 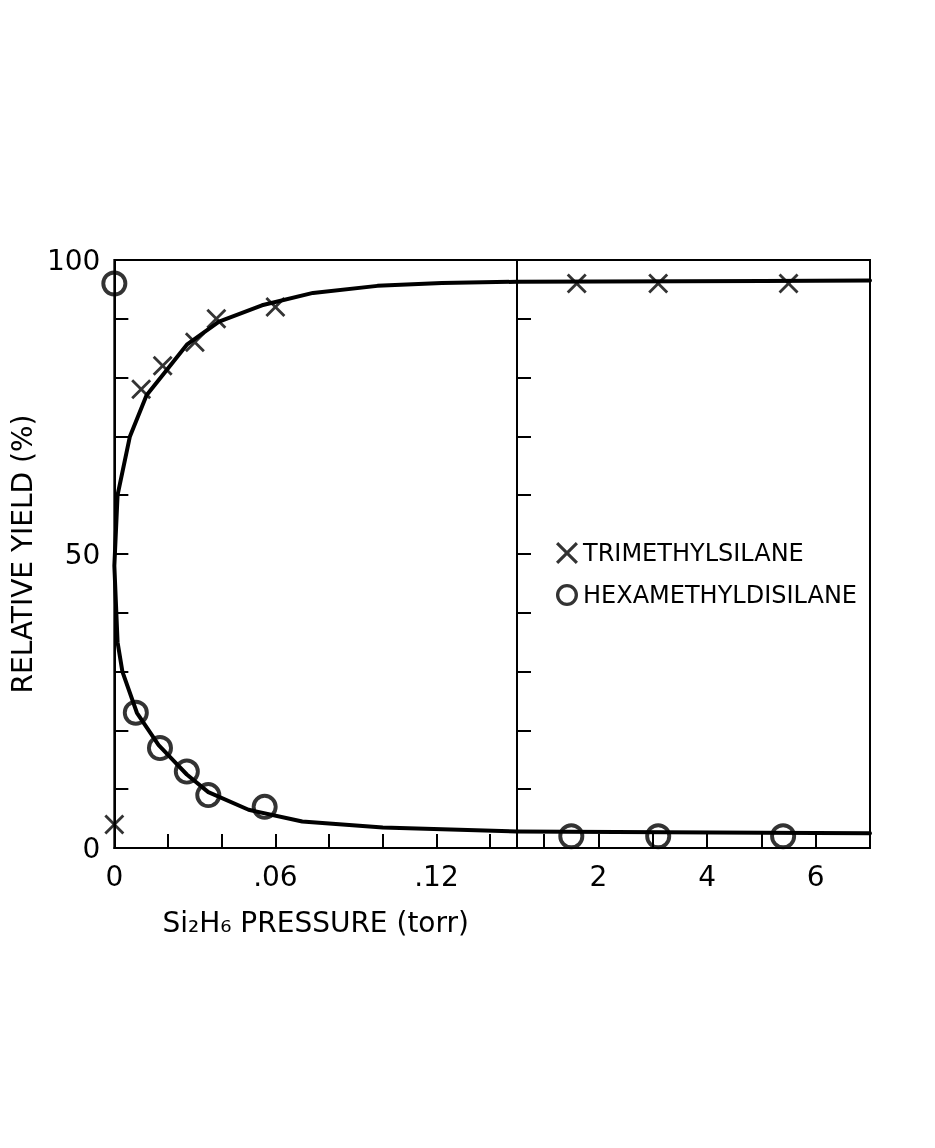 What do you see at coordinates (275, 876) in the screenshot?
I see `x-tick-label: .06` at bounding box center [275, 876].